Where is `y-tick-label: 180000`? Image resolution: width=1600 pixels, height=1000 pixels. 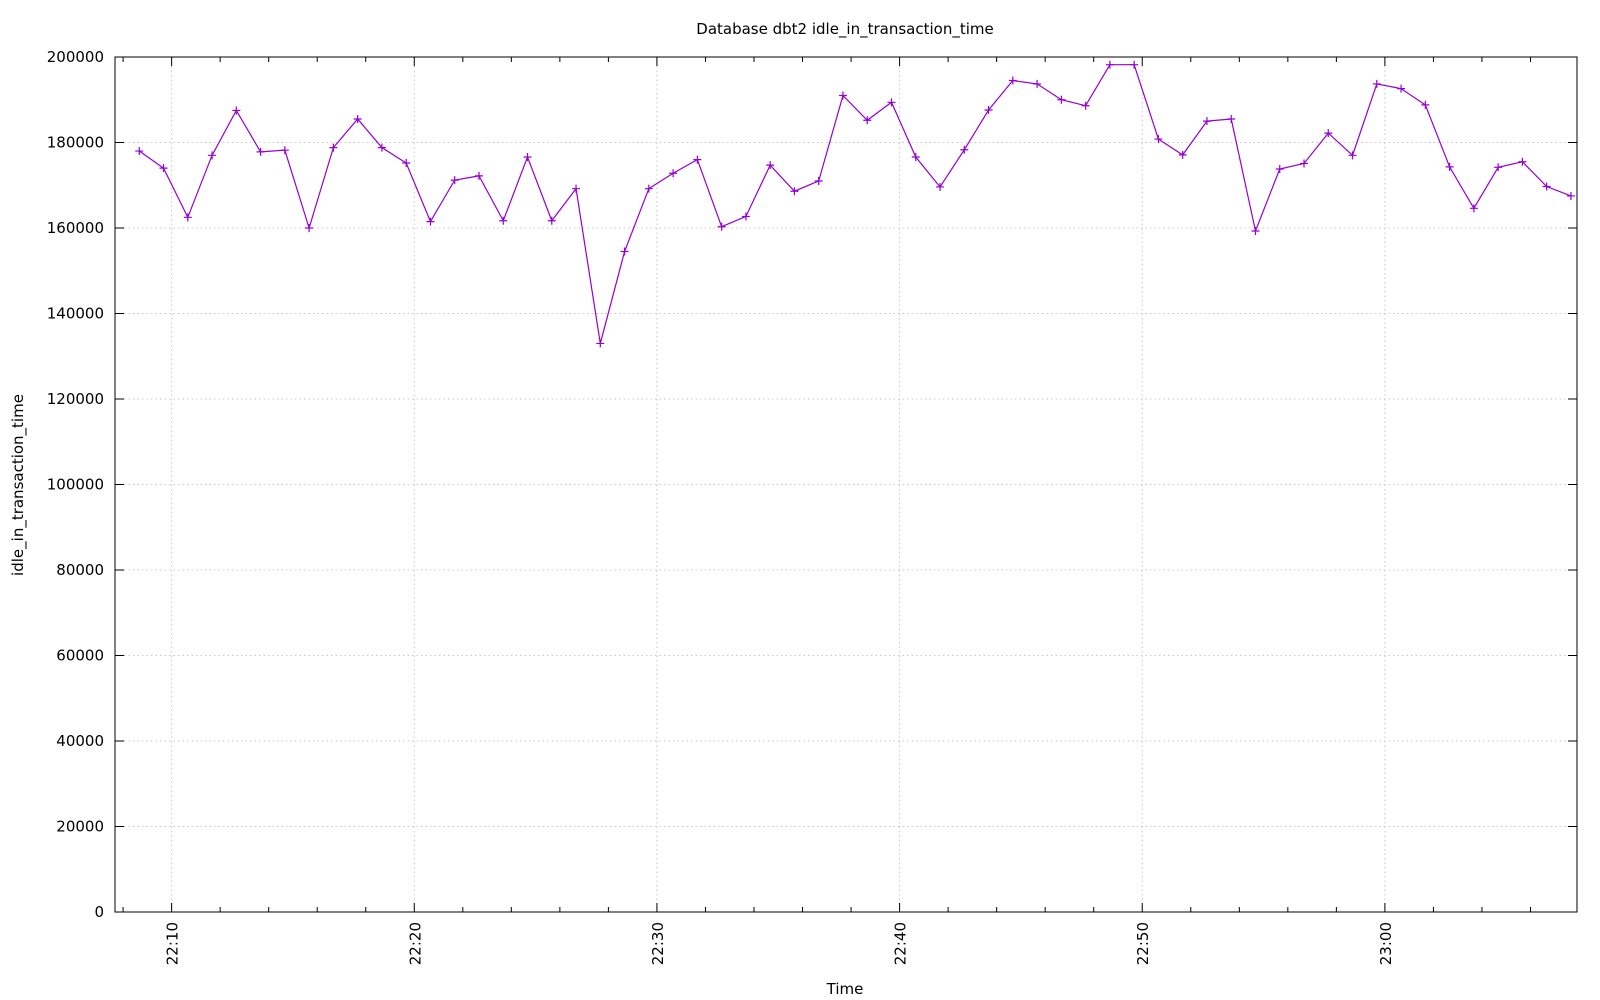 y-tick-label: 180000 is located at coordinates (75, 143).